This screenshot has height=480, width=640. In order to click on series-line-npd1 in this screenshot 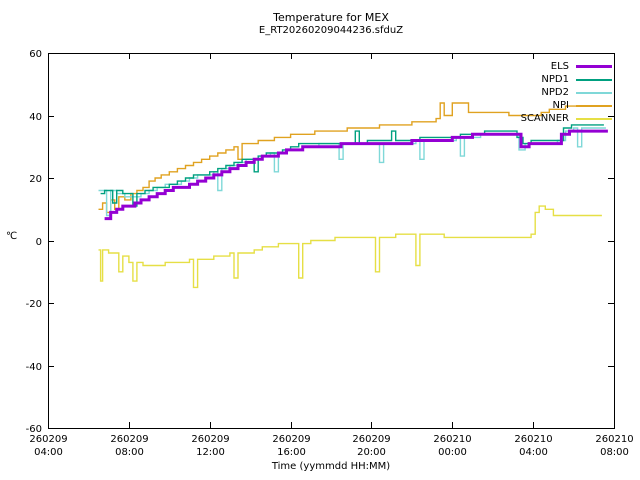, I will do `click(352, 165)`.